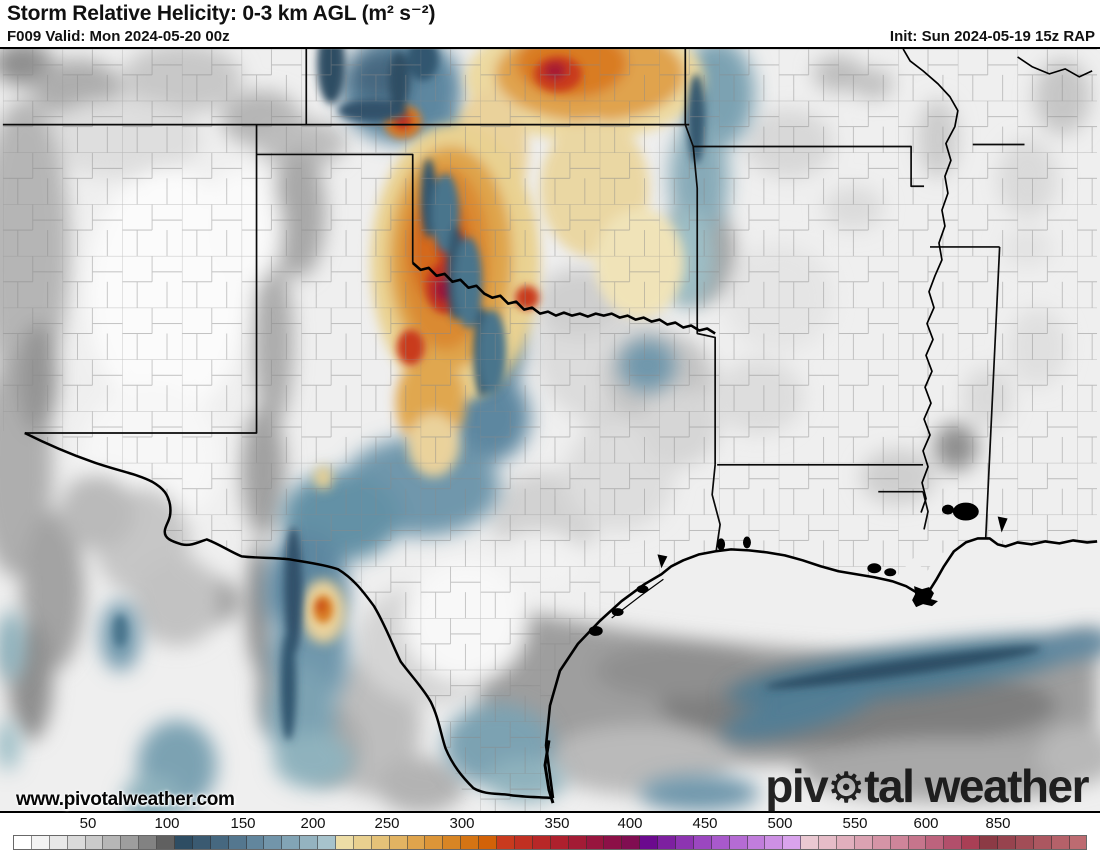 This screenshot has height=850, width=1100. Describe the element at coordinates (88, 823) in the screenshot. I see `colorbar-tick-label: 50` at that location.